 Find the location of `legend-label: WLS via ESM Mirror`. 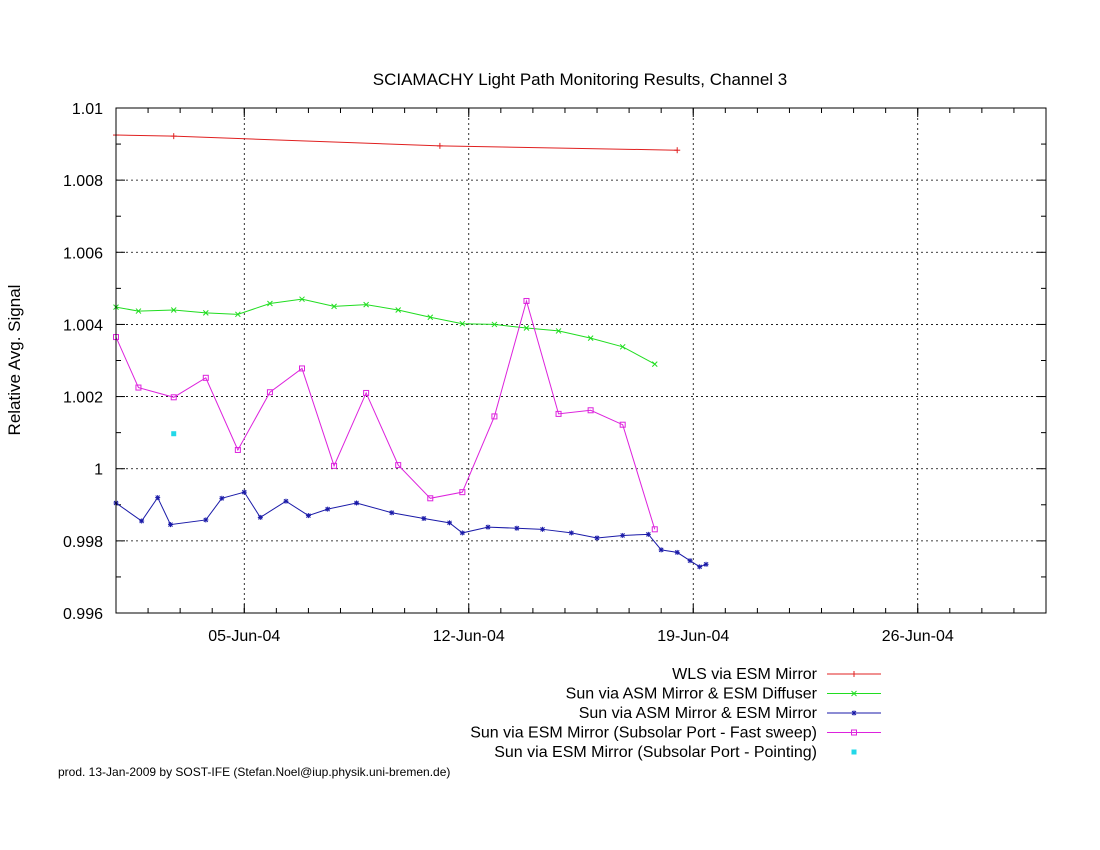

legend-label: WLS via ESM Mirror is located at coordinates (745, 674).